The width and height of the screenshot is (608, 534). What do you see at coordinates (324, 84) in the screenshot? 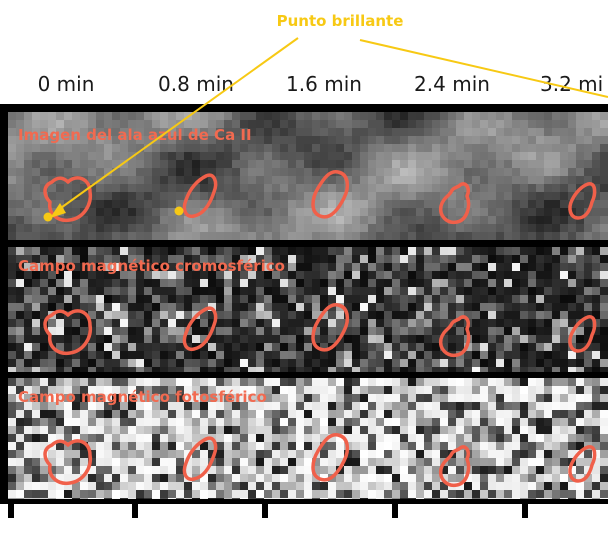
I see `time-label-2: 1.6 min` at bounding box center [324, 84].